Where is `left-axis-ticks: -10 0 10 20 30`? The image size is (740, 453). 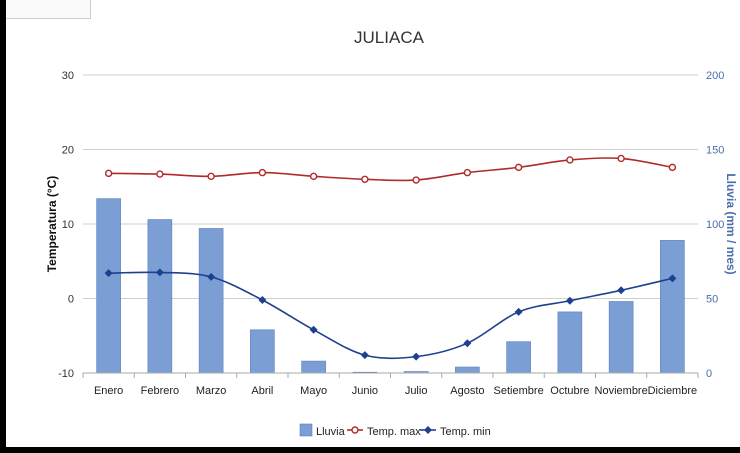 left-axis-ticks: -10 0 10 20 30 is located at coordinates (66, 225).